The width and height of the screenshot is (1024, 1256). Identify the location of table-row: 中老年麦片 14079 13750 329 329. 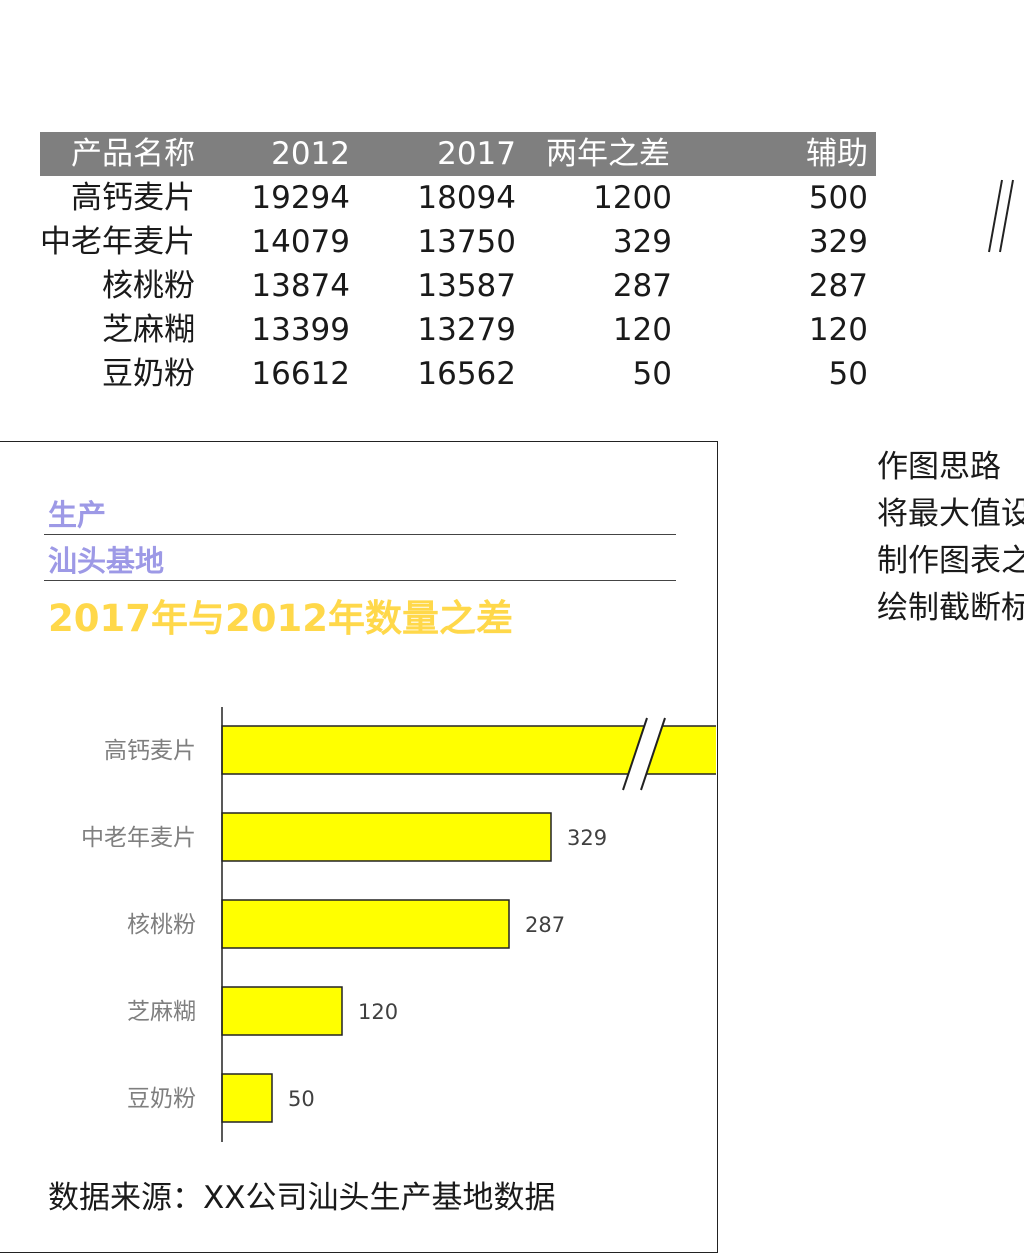
(458, 242).